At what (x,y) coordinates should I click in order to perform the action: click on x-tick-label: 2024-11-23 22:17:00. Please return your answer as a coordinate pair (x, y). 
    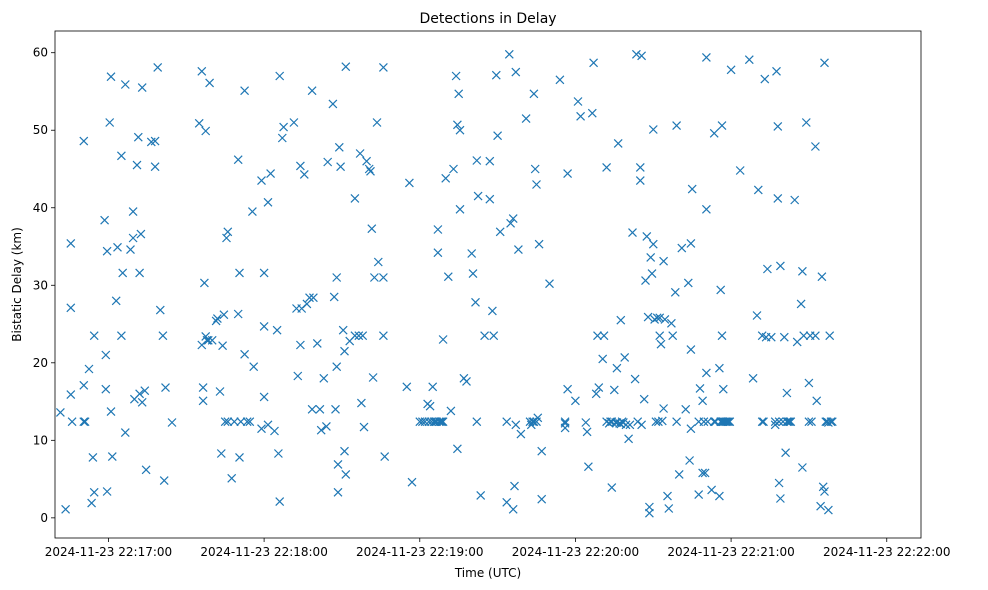
    Looking at the image, I should click on (108, 552).